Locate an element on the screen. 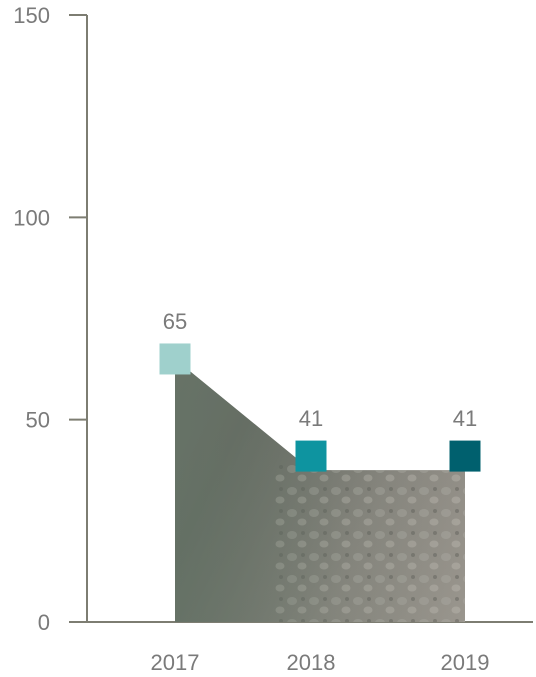 This screenshot has height=677, width=536. y-tick-label: 100 is located at coordinates (31, 217).